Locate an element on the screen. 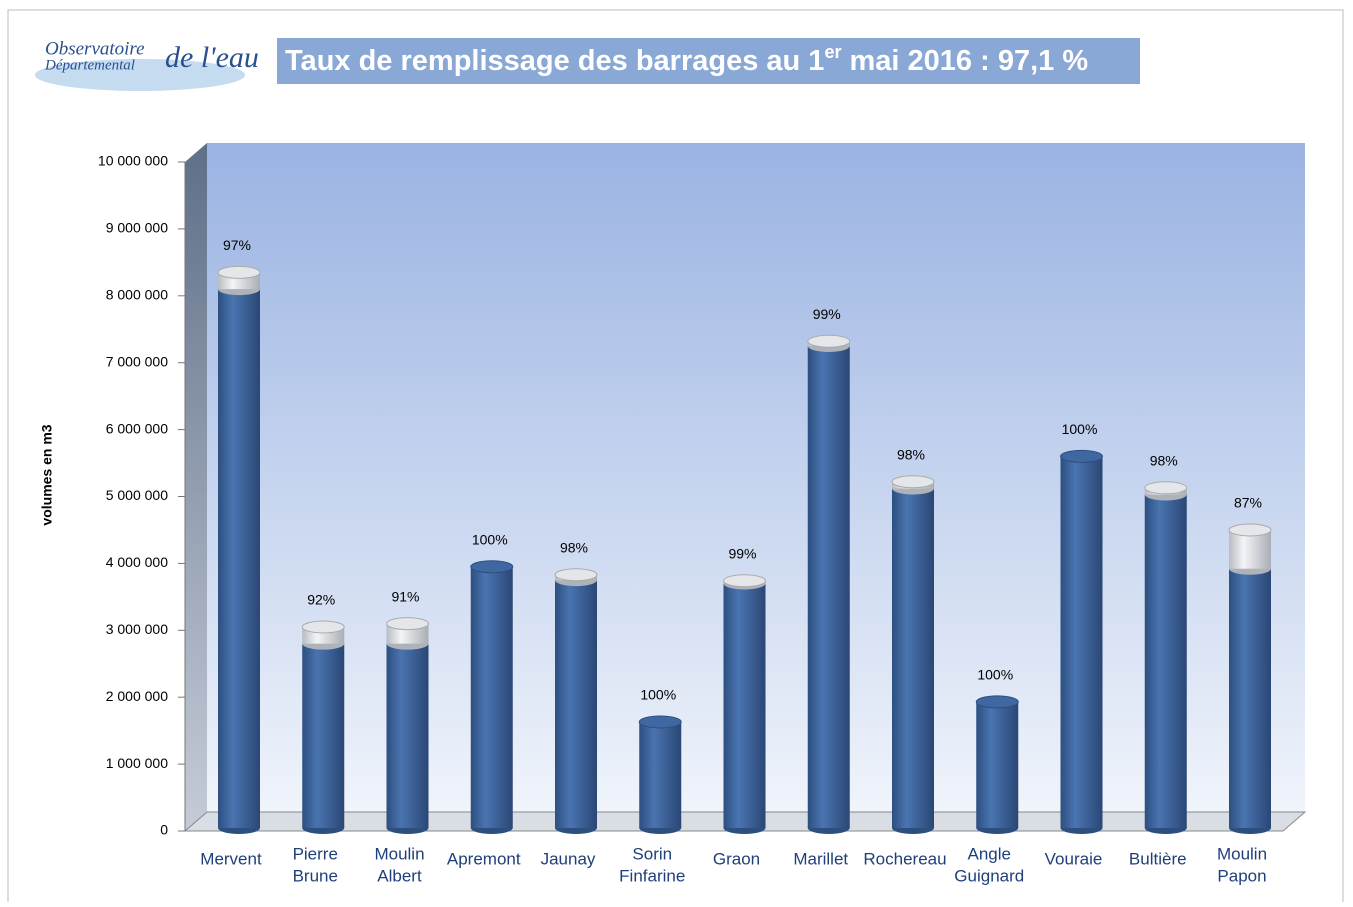 This screenshot has height=907, width=1353. y-tick-label: 7 000 000 is located at coordinates (137, 361).